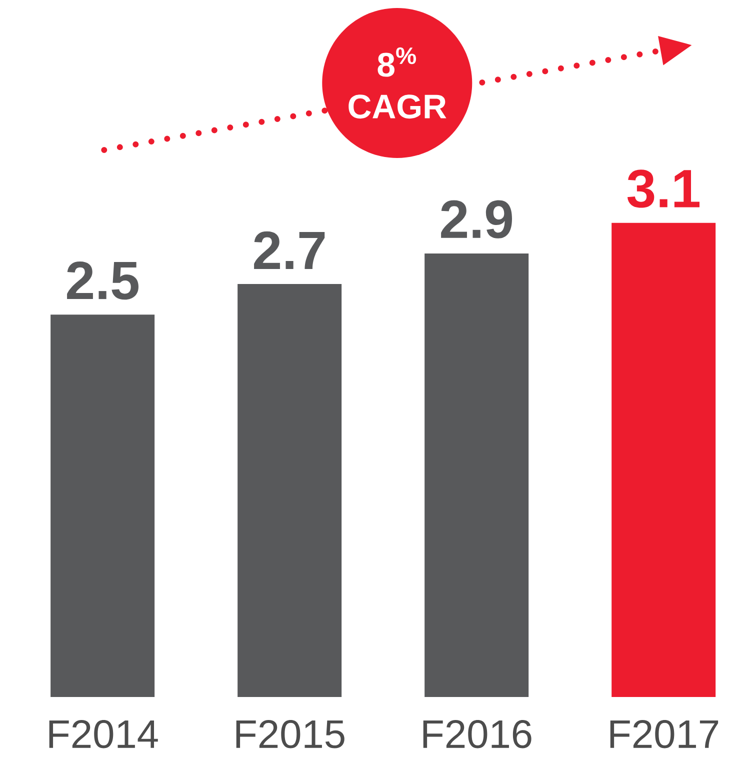 Image resolution: width=742 pixels, height=771 pixels. Describe the element at coordinates (290, 734) in the screenshot. I see `x-tick-label: F2015` at that location.